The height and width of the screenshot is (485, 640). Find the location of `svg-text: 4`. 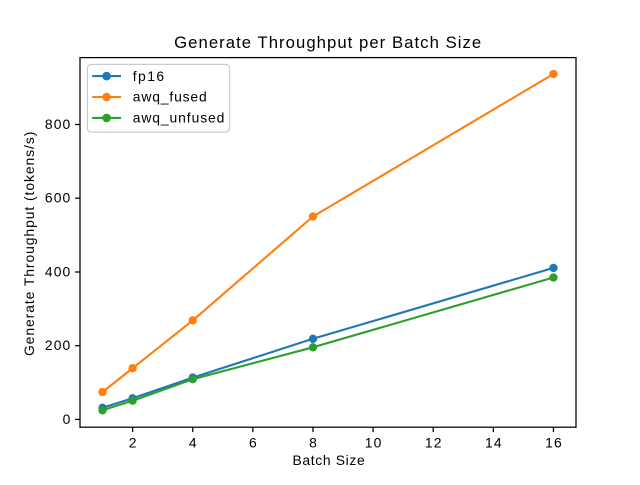

svg-text: 4 is located at coordinates (193, 443).